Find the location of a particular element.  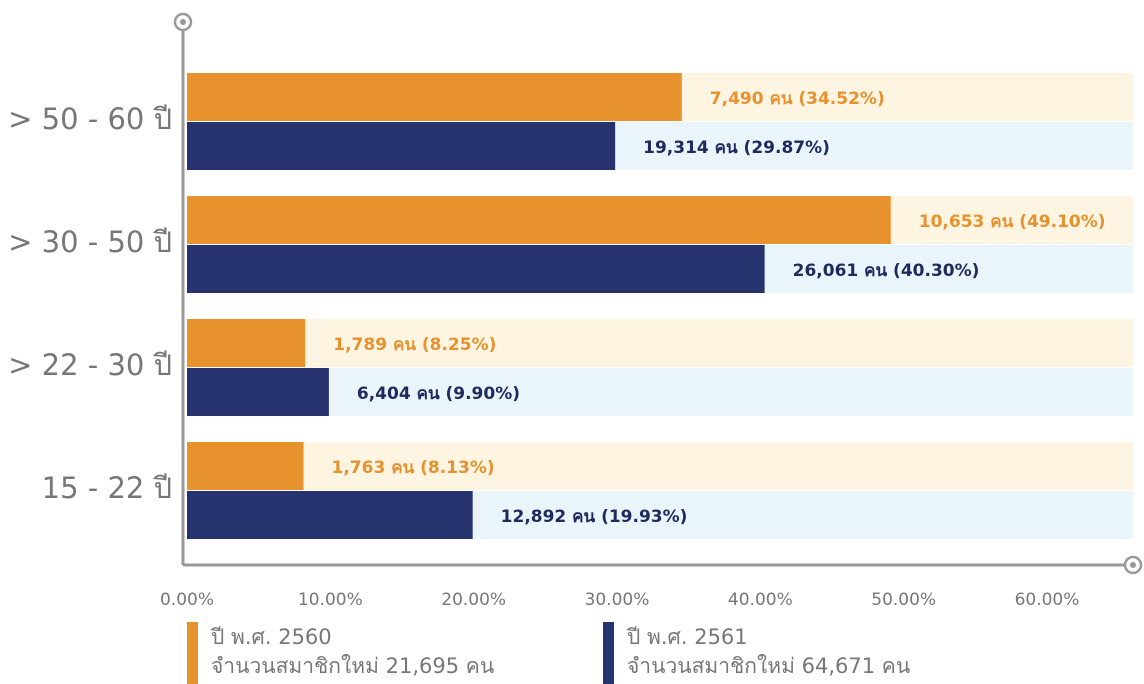

x-tick-label: 20.00% is located at coordinates (473, 600).